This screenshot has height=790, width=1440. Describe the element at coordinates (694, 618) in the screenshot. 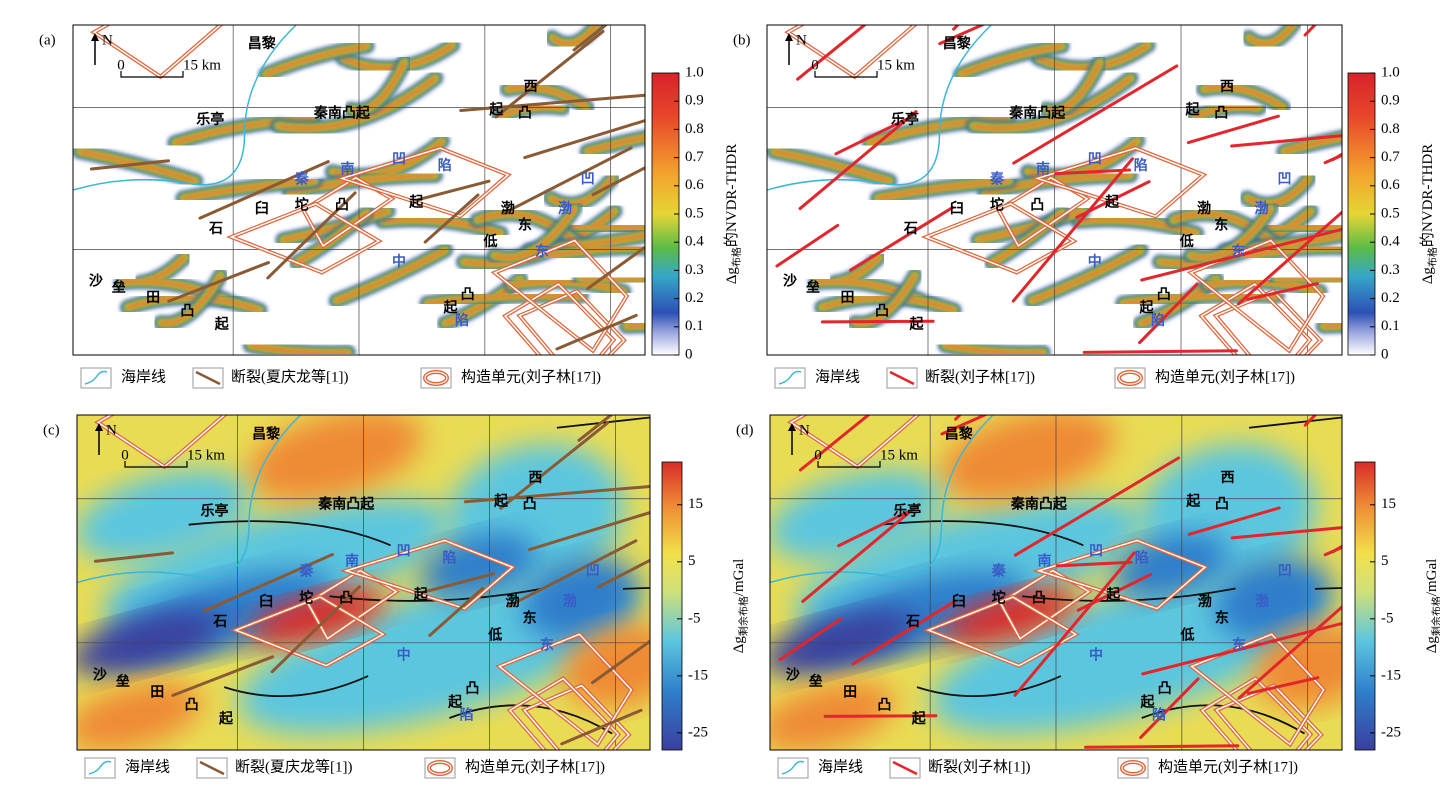

I see `colorbar-tick-label: -5` at that location.